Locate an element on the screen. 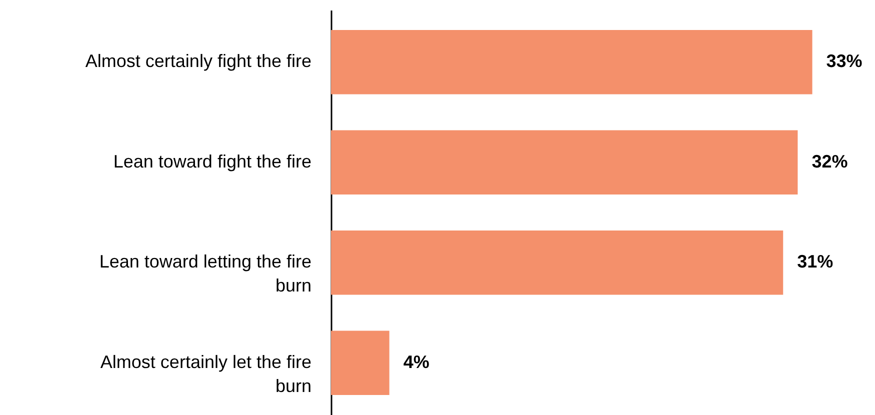  data-label: 31% is located at coordinates (815, 262).